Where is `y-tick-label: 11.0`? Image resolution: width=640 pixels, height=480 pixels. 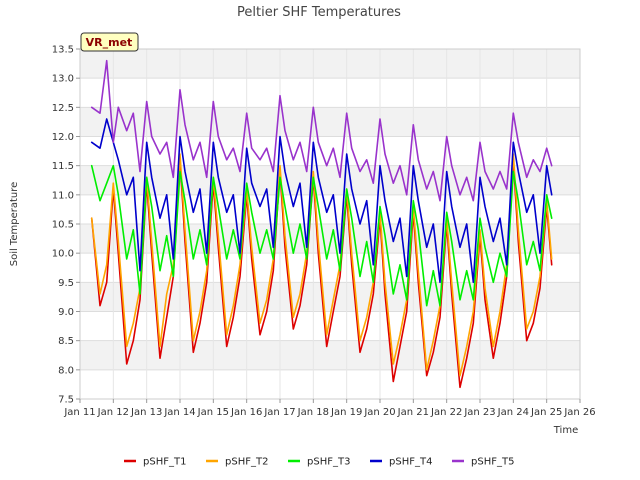
y-tick-label: 11.0 is located at coordinates (63, 195).